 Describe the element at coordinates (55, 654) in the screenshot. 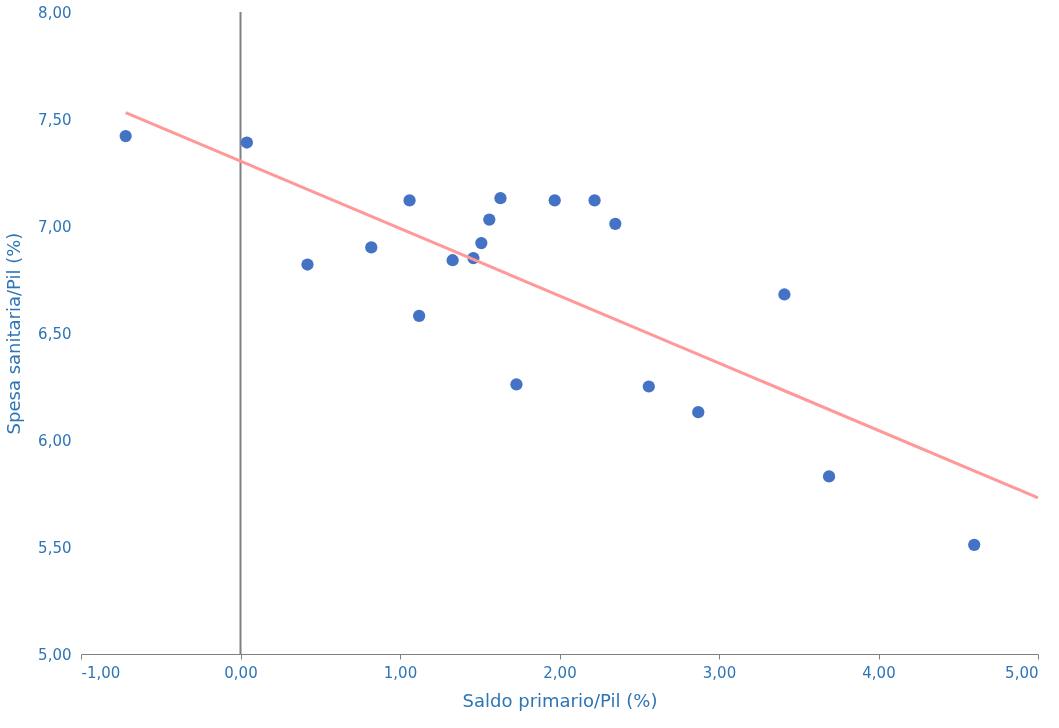

I see `y-tick-label: 5,00` at that location.